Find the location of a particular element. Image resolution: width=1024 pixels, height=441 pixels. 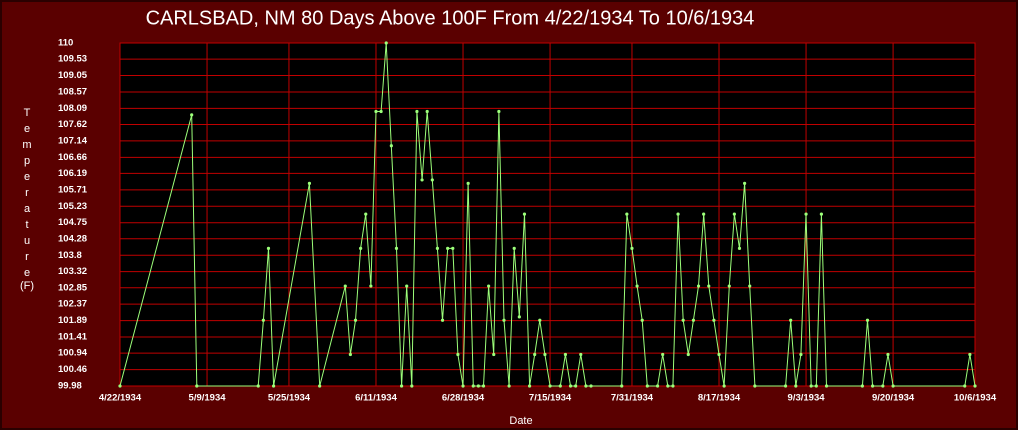

y-tick-label: 106.19 is located at coordinates (72, 173).